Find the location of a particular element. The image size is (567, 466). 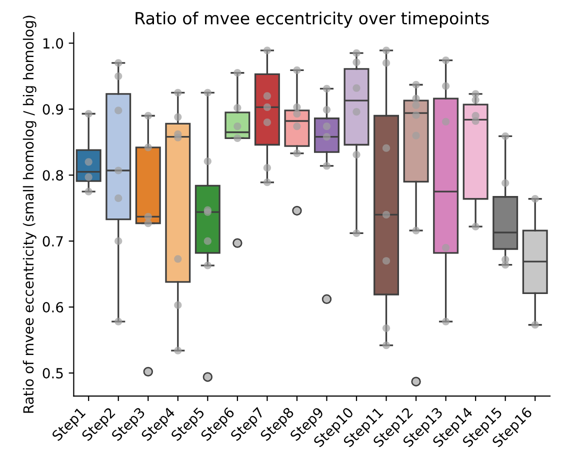

y-tick-label: 0.9 is located at coordinates (53, 109).